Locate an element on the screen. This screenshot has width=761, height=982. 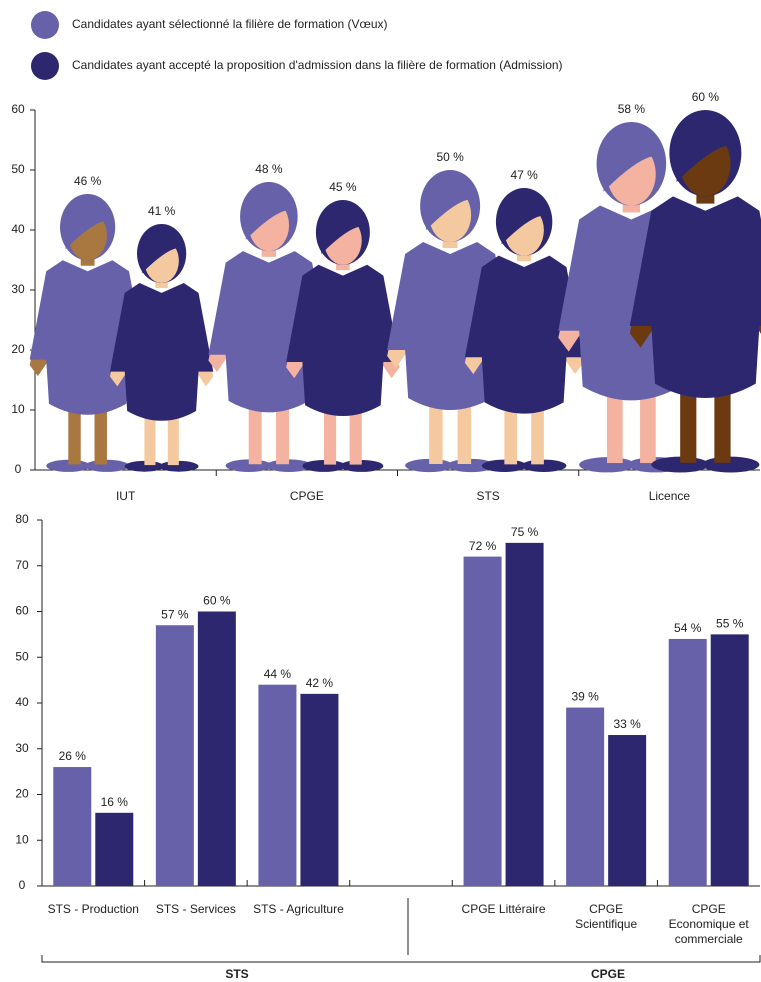
value-label: 44 % is located at coordinates (278, 674).